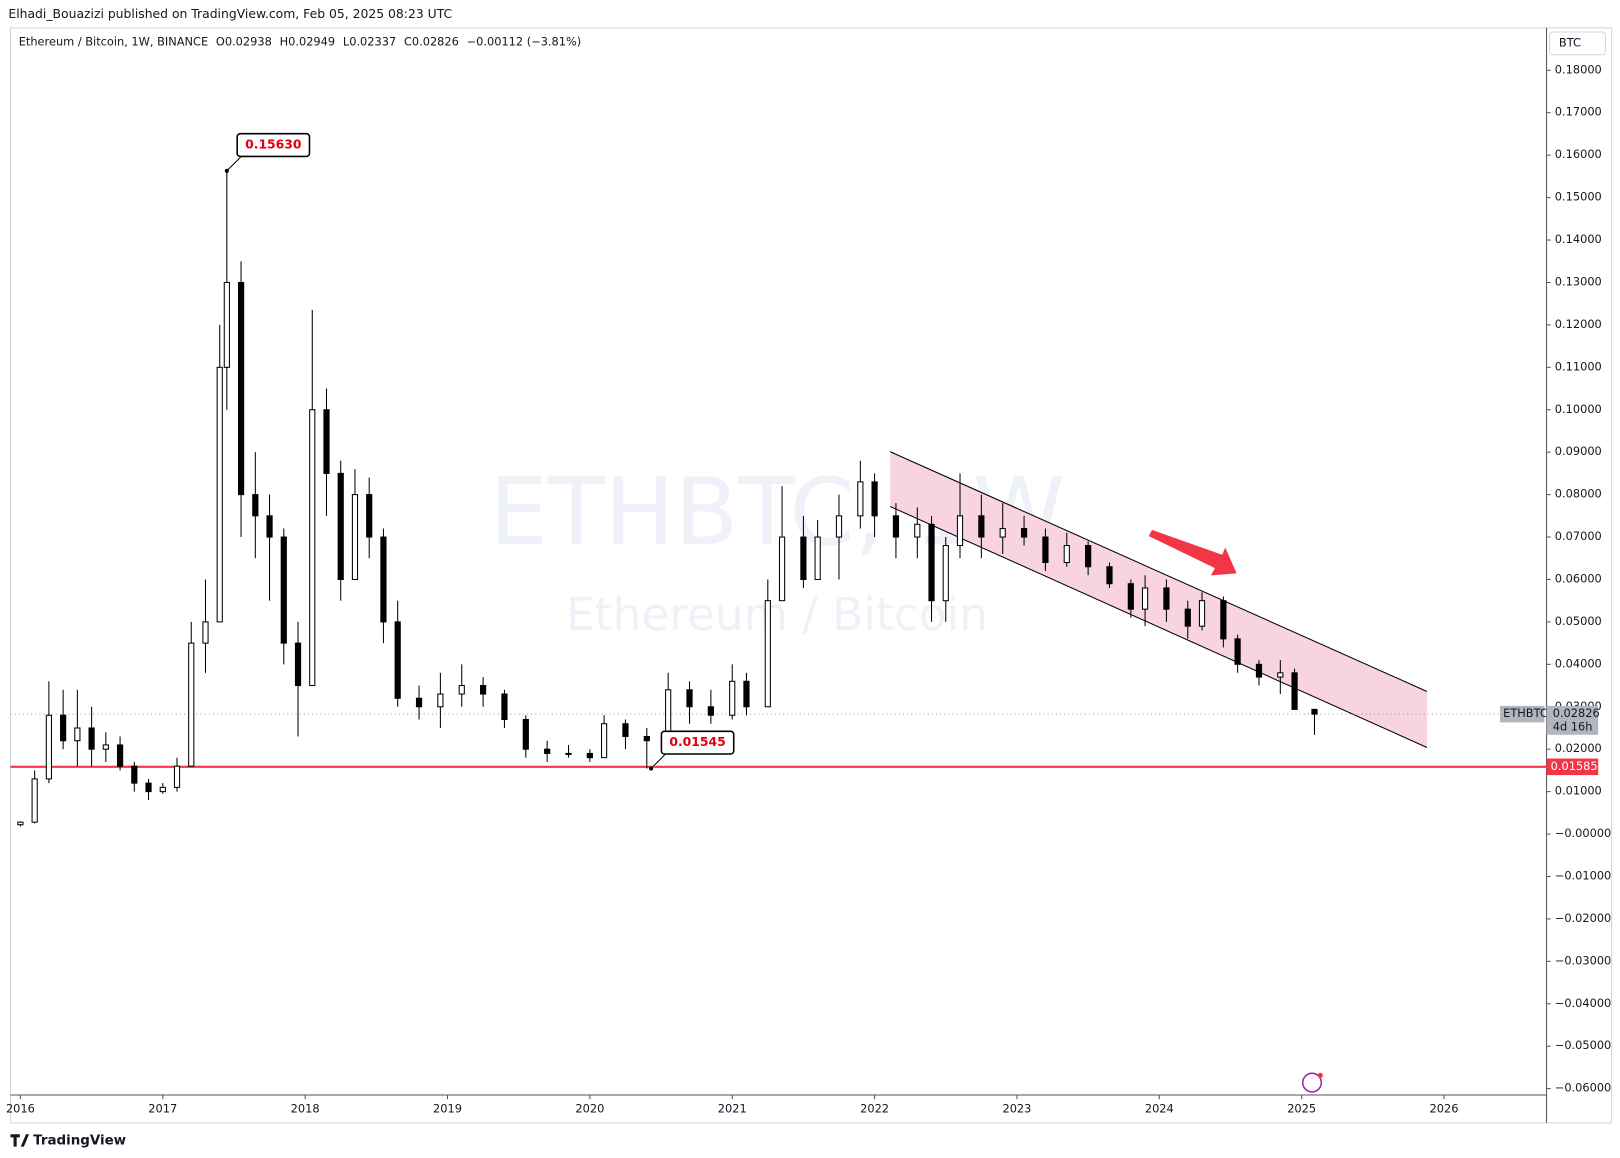  I want to click on channel-upper, so click(1159, 571).